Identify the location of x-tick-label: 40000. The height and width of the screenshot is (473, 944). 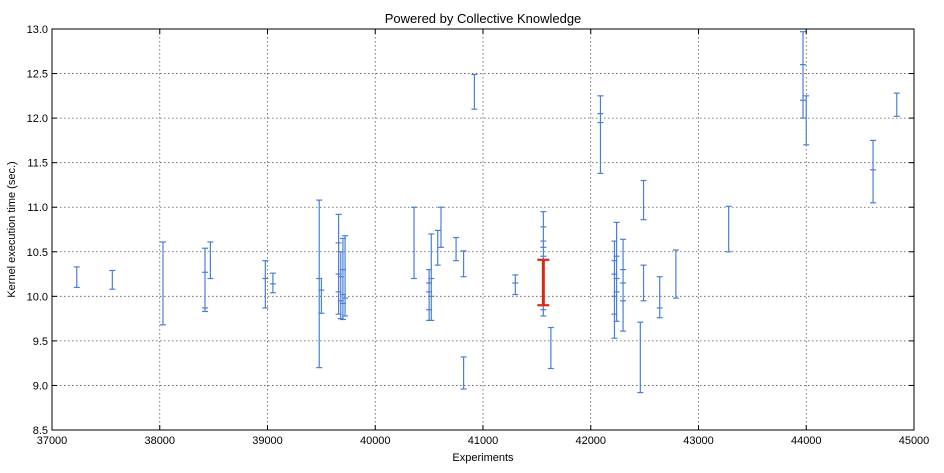
(375, 441).